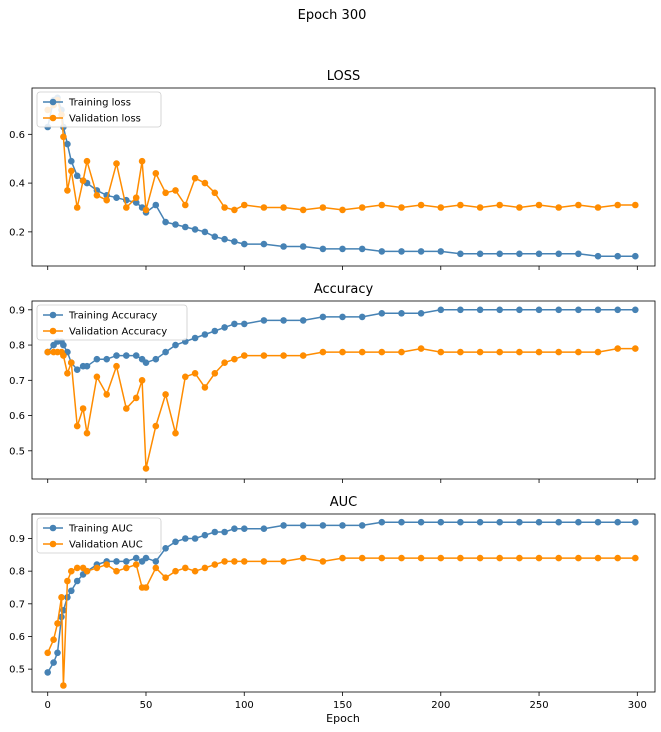 This screenshot has height=732, width=661. What do you see at coordinates (539, 705) in the screenshot?
I see `x-tick-label: 250` at bounding box center [539, 705].